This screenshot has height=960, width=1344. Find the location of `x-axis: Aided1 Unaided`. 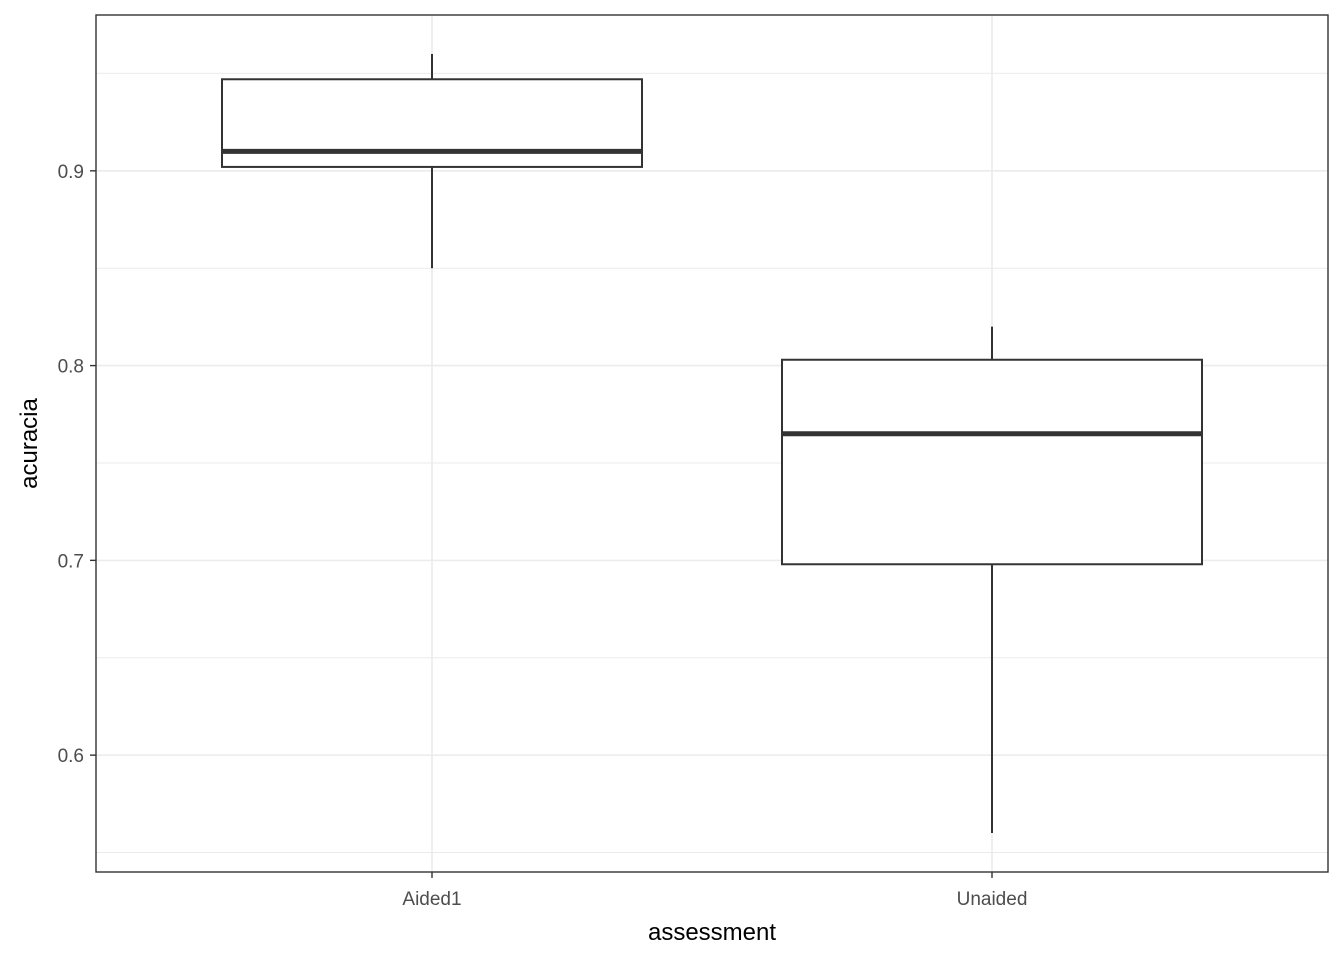

x-axis: Aided1 Unaided is located at coordinates (714, 891).